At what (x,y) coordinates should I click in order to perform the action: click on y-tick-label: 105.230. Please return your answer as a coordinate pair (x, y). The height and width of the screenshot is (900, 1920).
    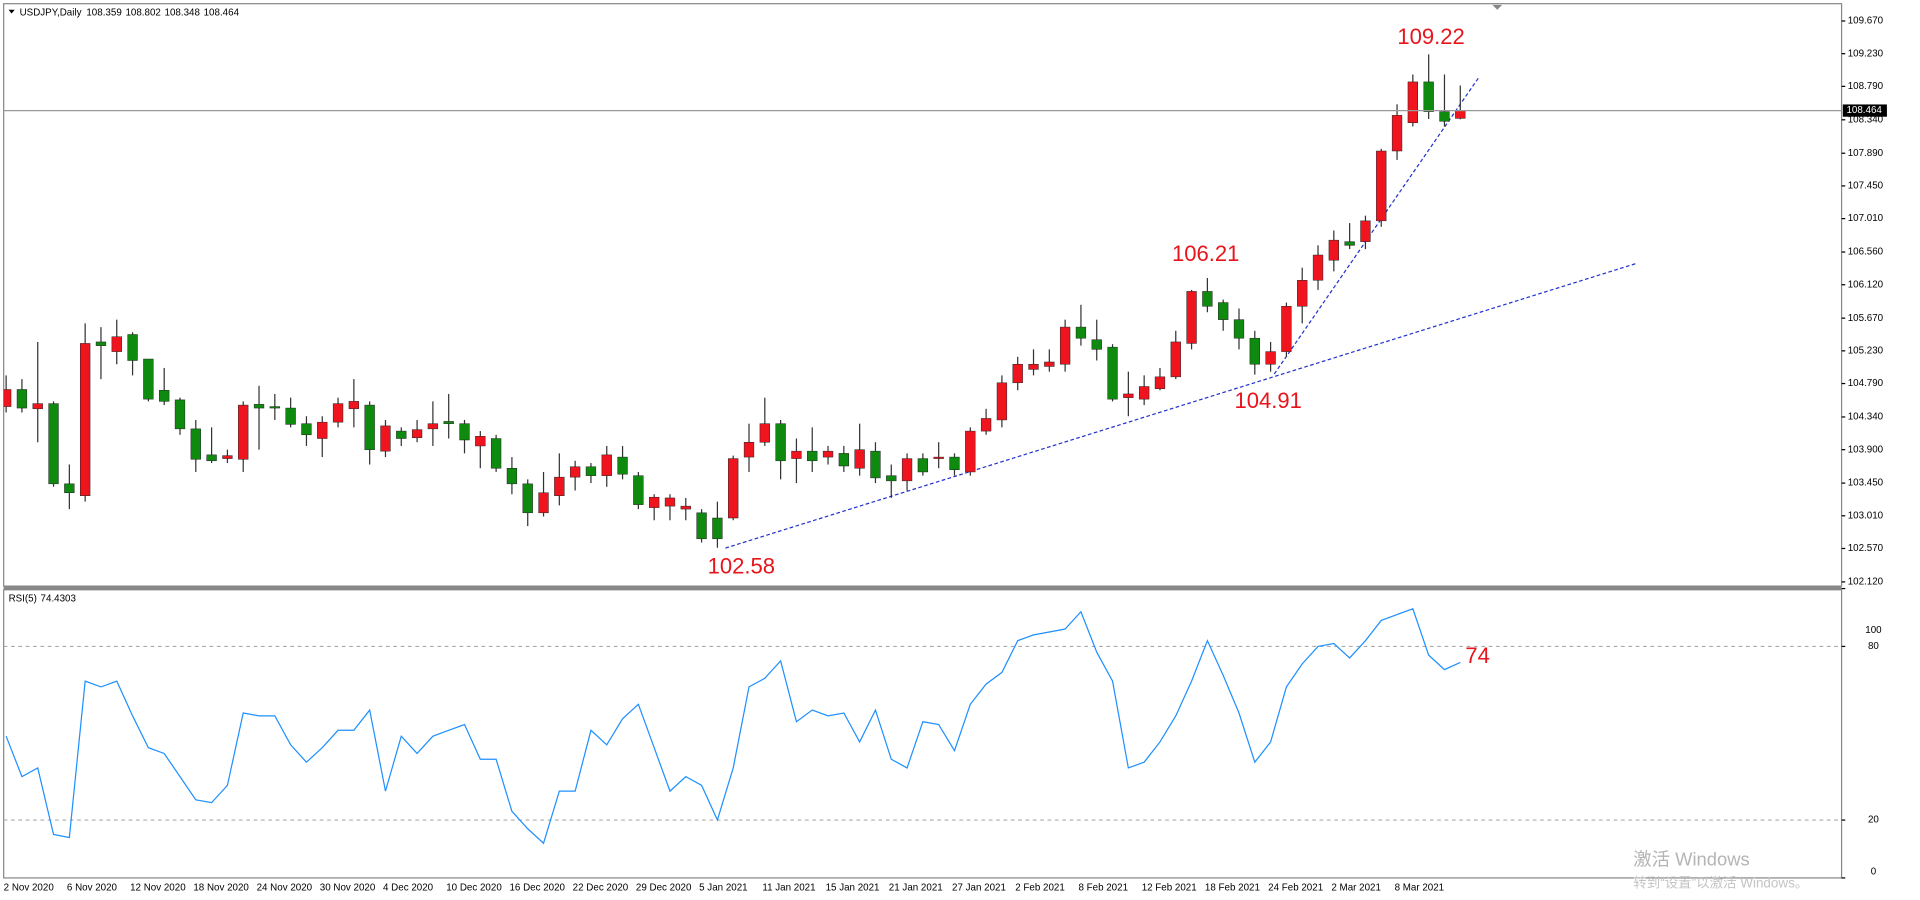
    Looking at the image, I should click on (1866, 350).